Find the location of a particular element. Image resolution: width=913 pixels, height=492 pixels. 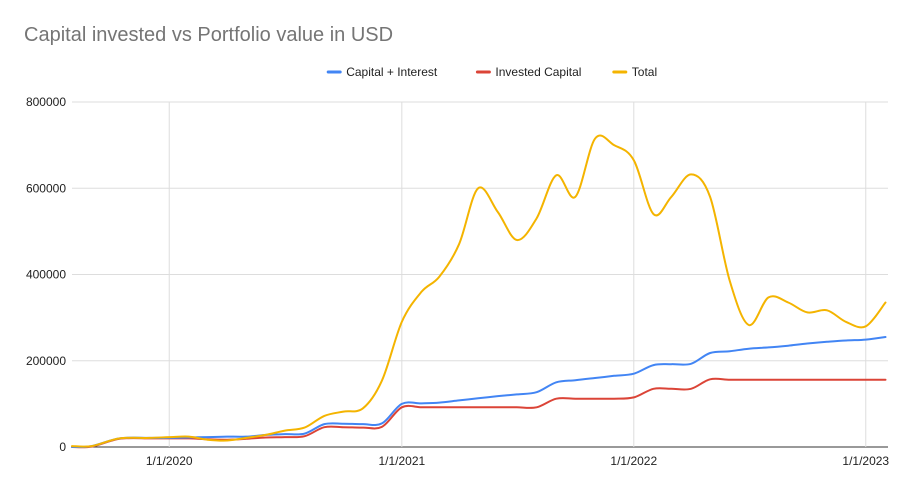

legend-item: Total is located at coordinates (634, 72).